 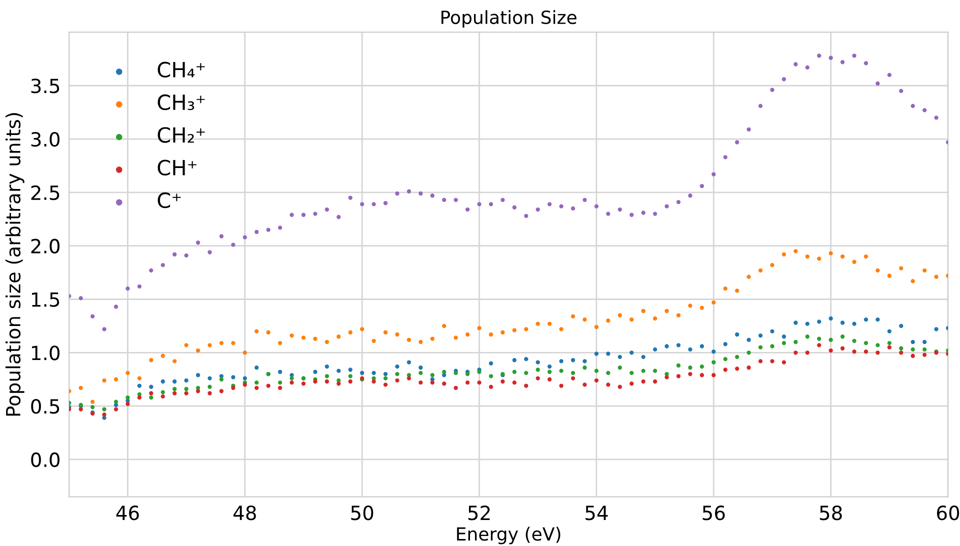 I want to click on x-tick-label: 52, so click(x=479, y=513).